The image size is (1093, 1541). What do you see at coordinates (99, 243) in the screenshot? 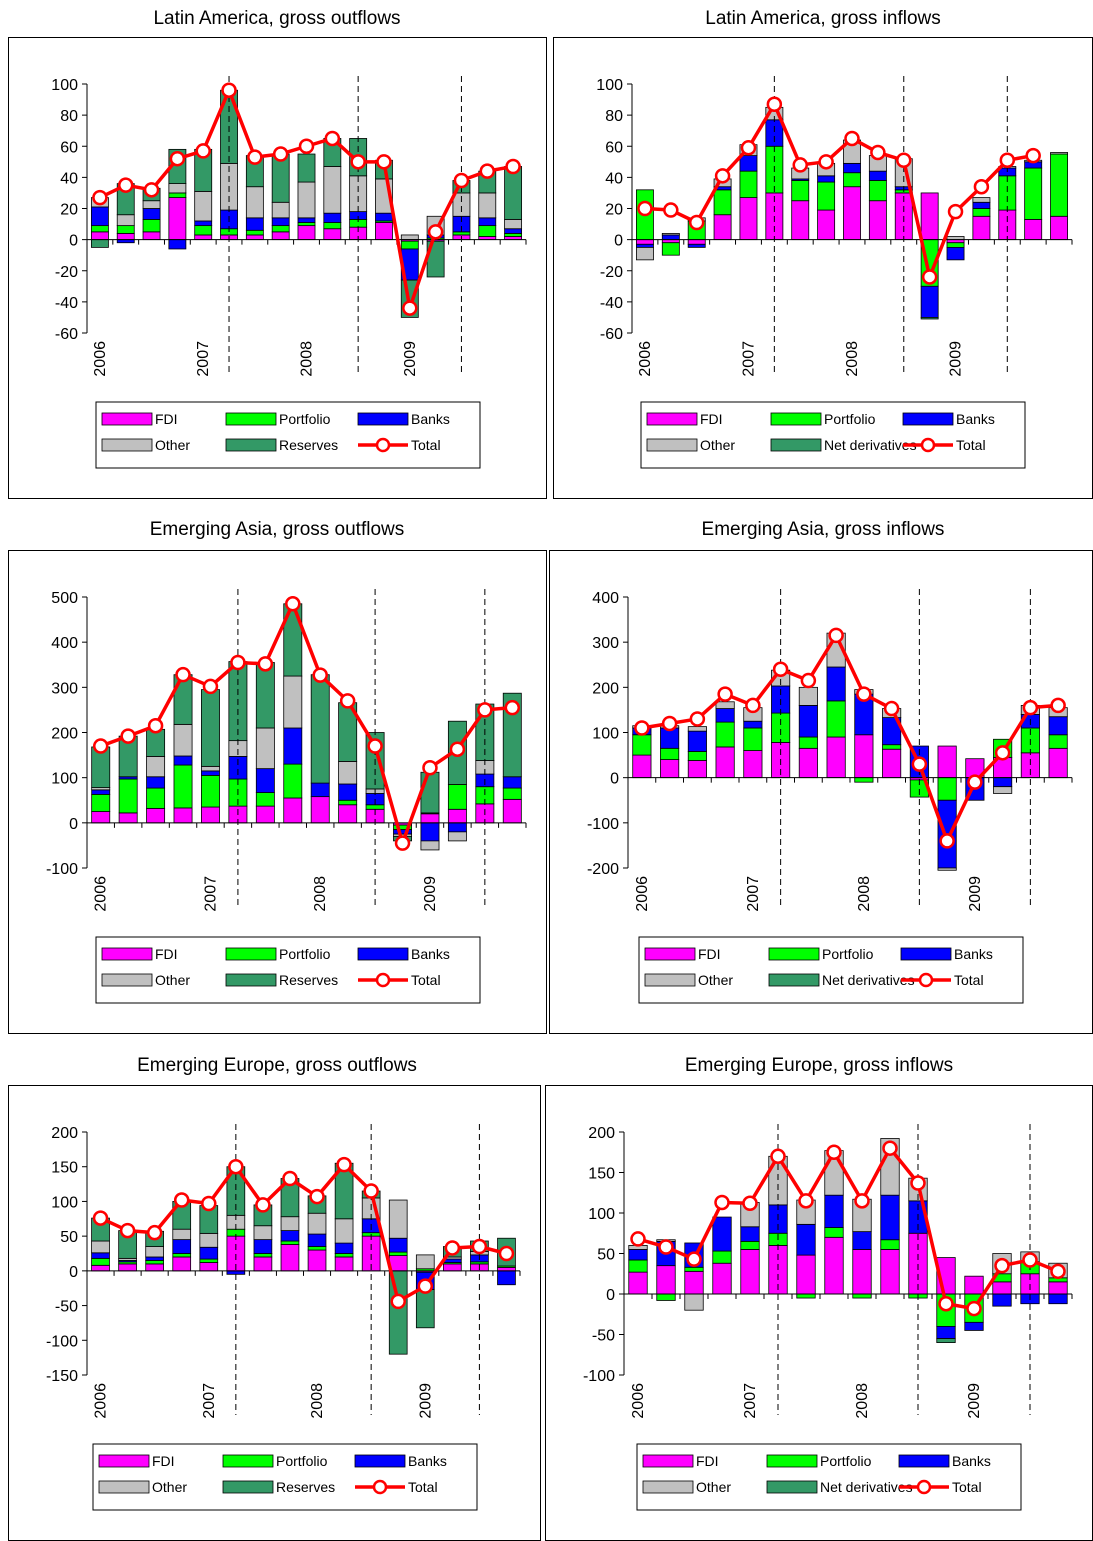
I see `bar-segment-reserves` at bounding box center [99, 243].